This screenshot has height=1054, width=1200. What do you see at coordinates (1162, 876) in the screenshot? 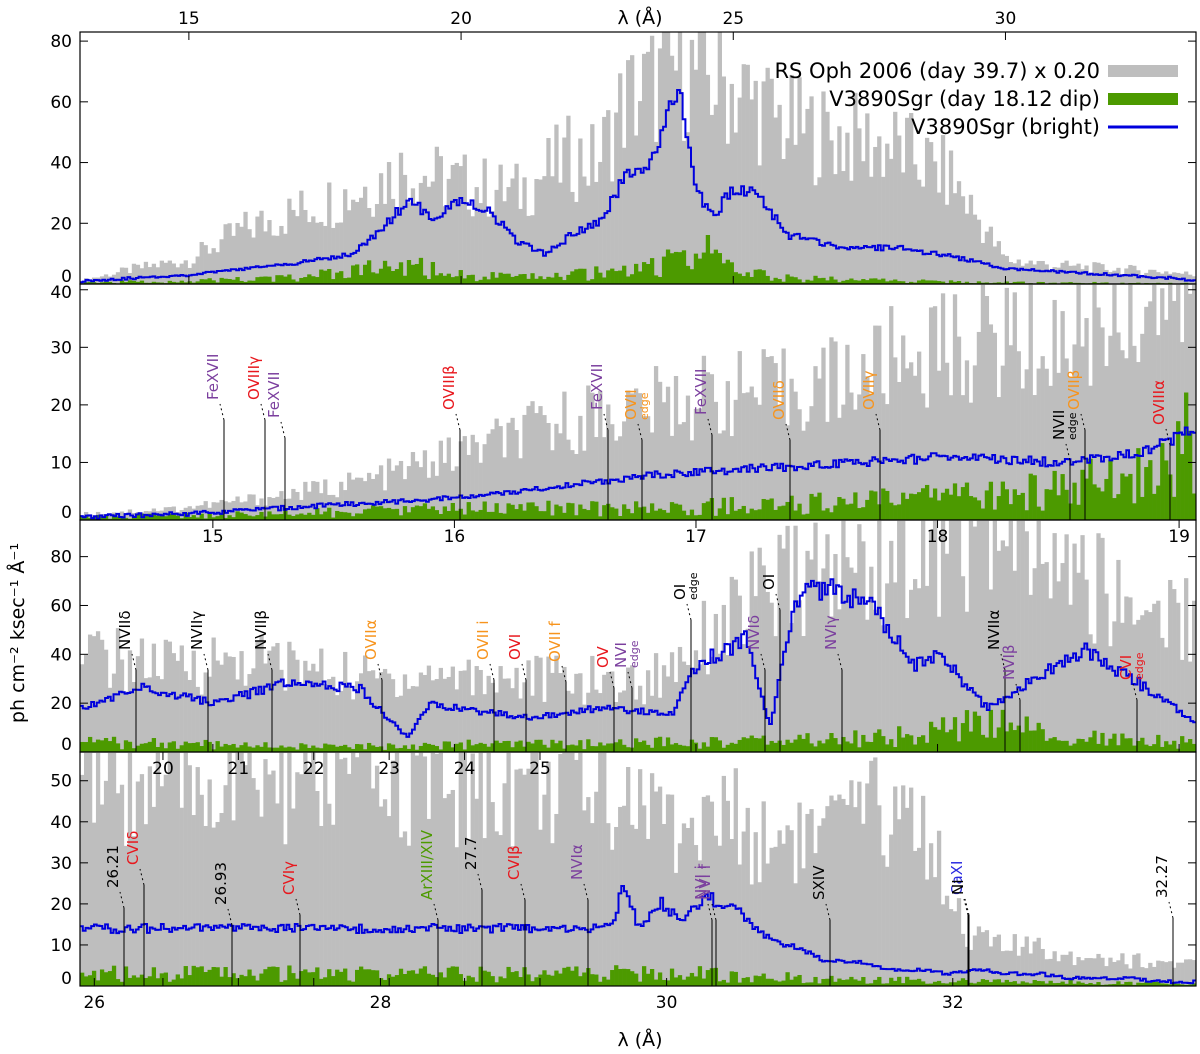
I see `line-id-label: 32.27` at bounding box center [1162, 876].